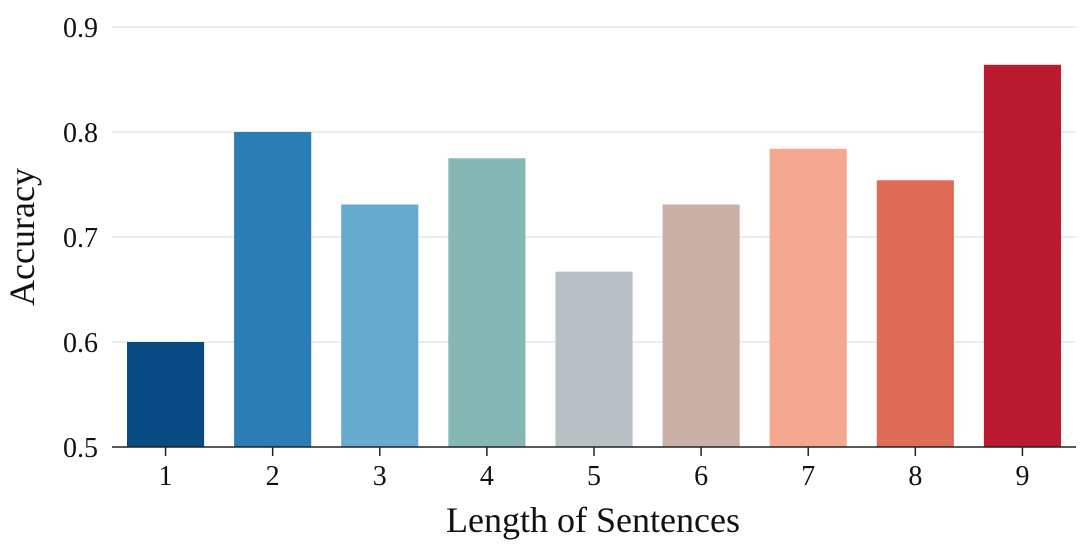  Describe the element at coordinates (701, 476) in the screenshot. I see `x-tick-label: 6` at that location.